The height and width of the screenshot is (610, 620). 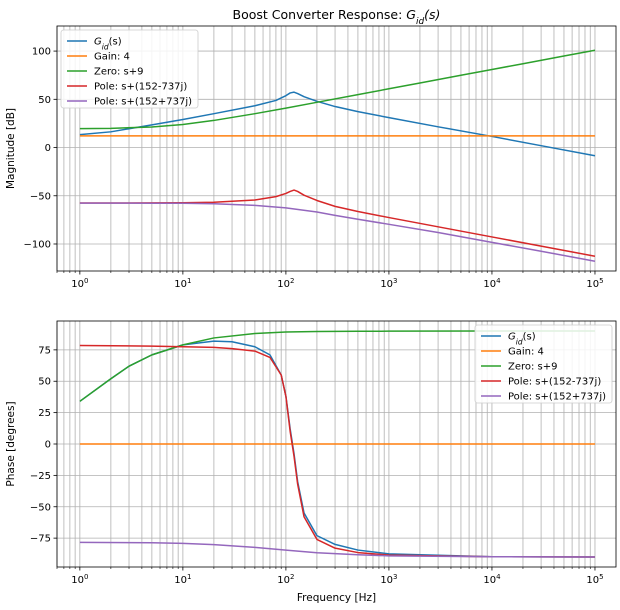 What do you see at coordinates (337, 17) in the screenshot?
I see `chart-title: Boost Converter Response: Gid(s)` at bounding box center [337, 17].